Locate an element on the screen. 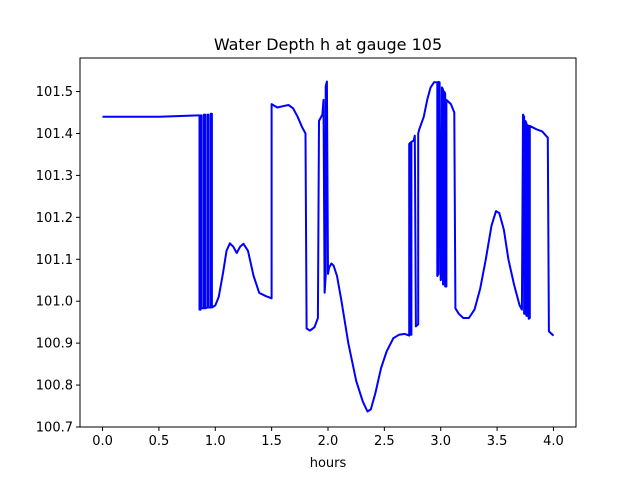  y-tick-label: 100.7 is located at coordinates (54, 428).